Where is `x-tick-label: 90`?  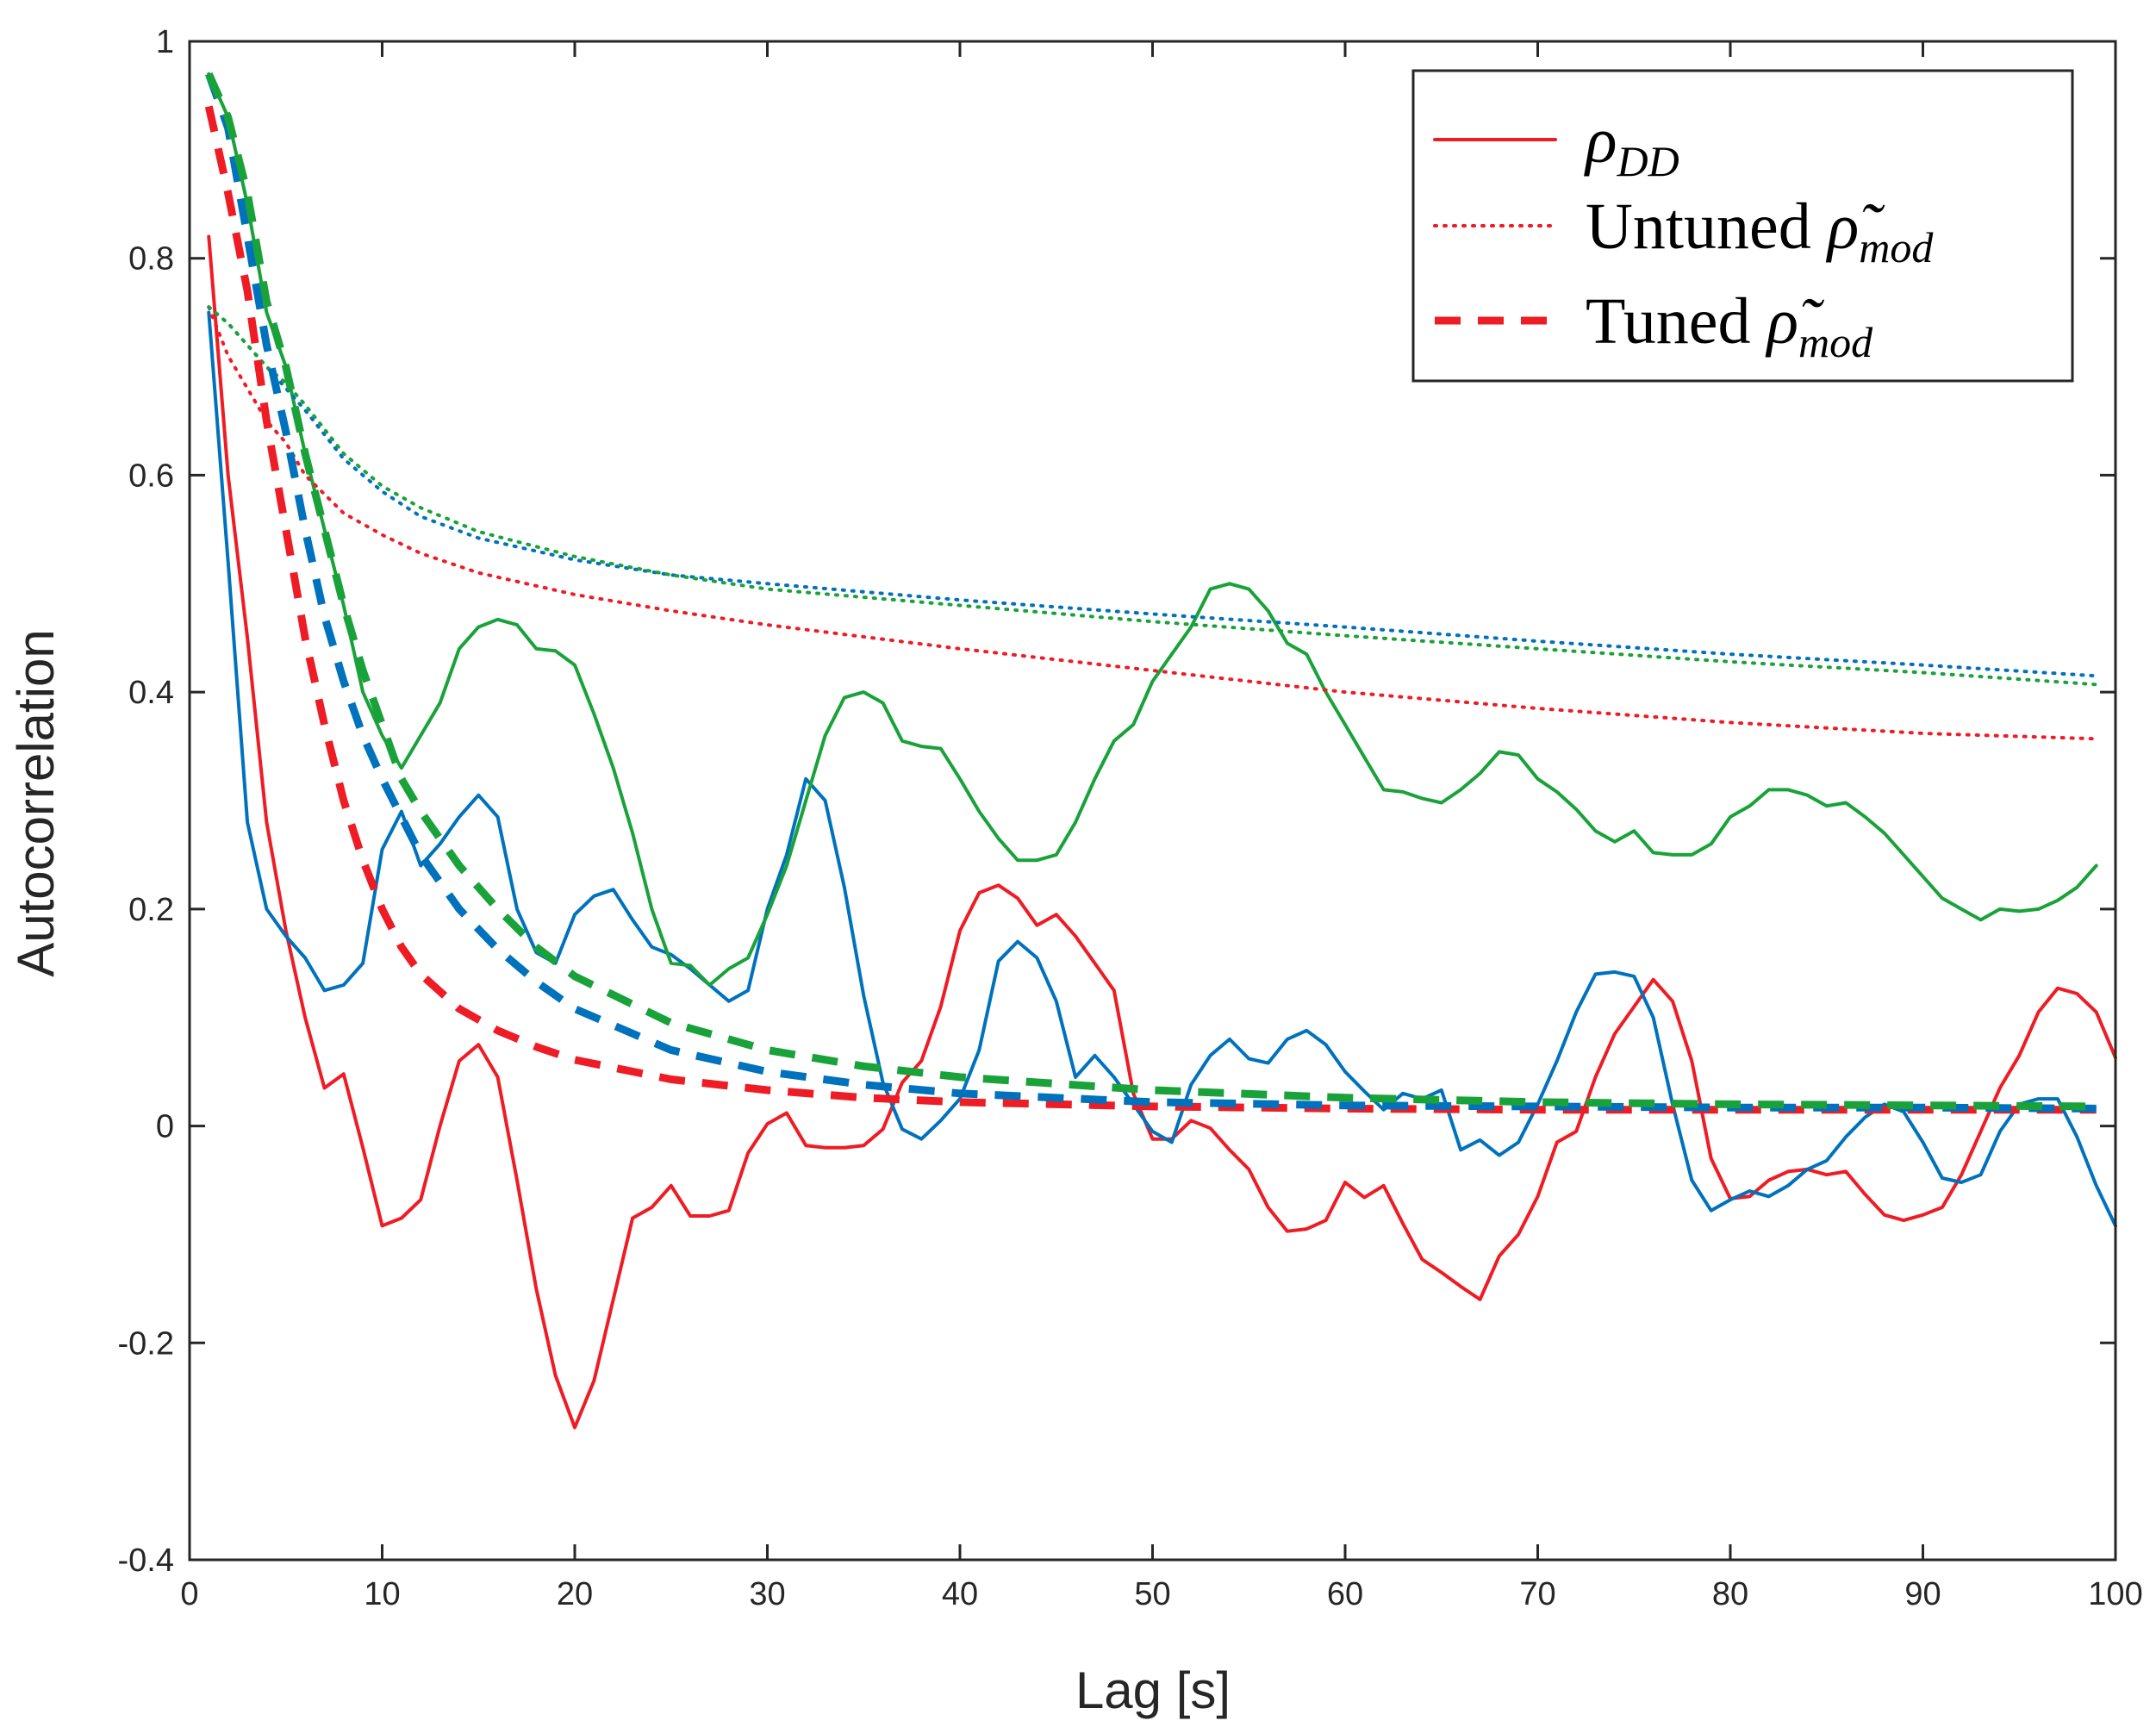 x-tick-label: 90 is located at coordinates (1922, 1594).